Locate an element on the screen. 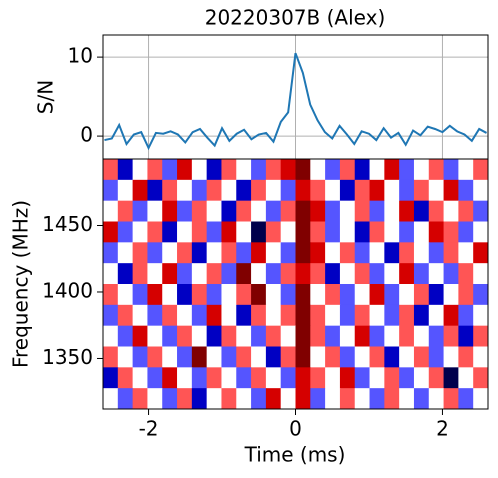 The height and width of the screenshot is (478, 498). y-tick-label: 1450 is located at coordinates (67, 224).